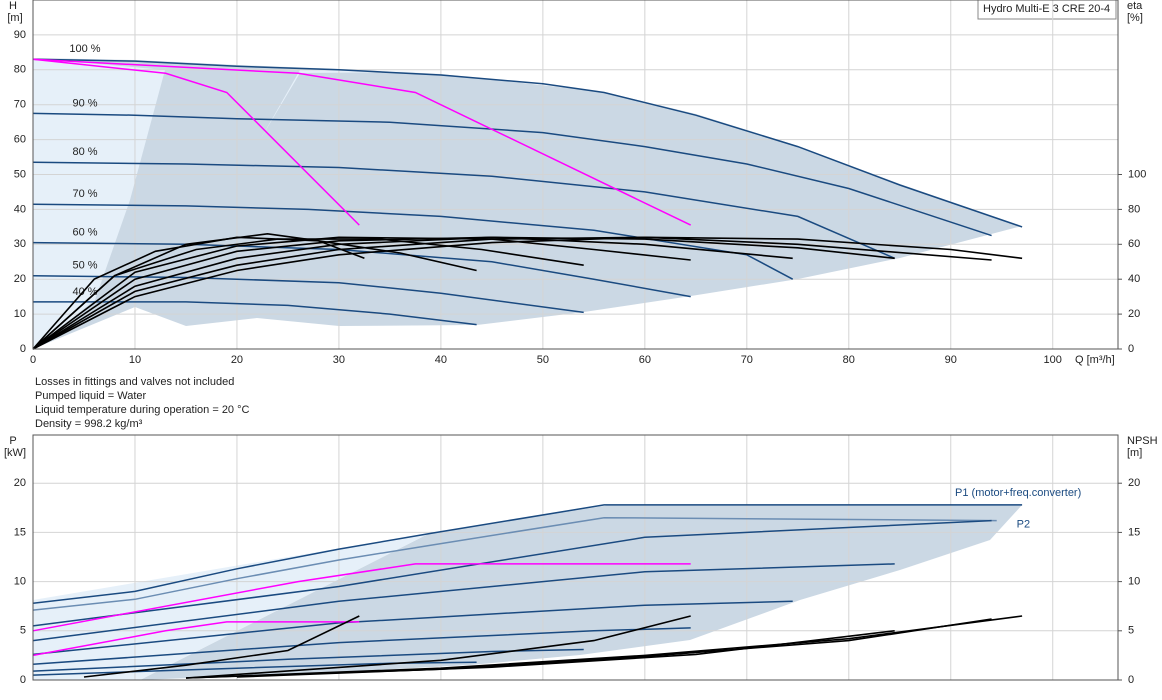 This screenshot has width=1162, height=700. Describe the element at coordinates (13, 6) in the screenshot. I see `y-axis-label: H` at that location.